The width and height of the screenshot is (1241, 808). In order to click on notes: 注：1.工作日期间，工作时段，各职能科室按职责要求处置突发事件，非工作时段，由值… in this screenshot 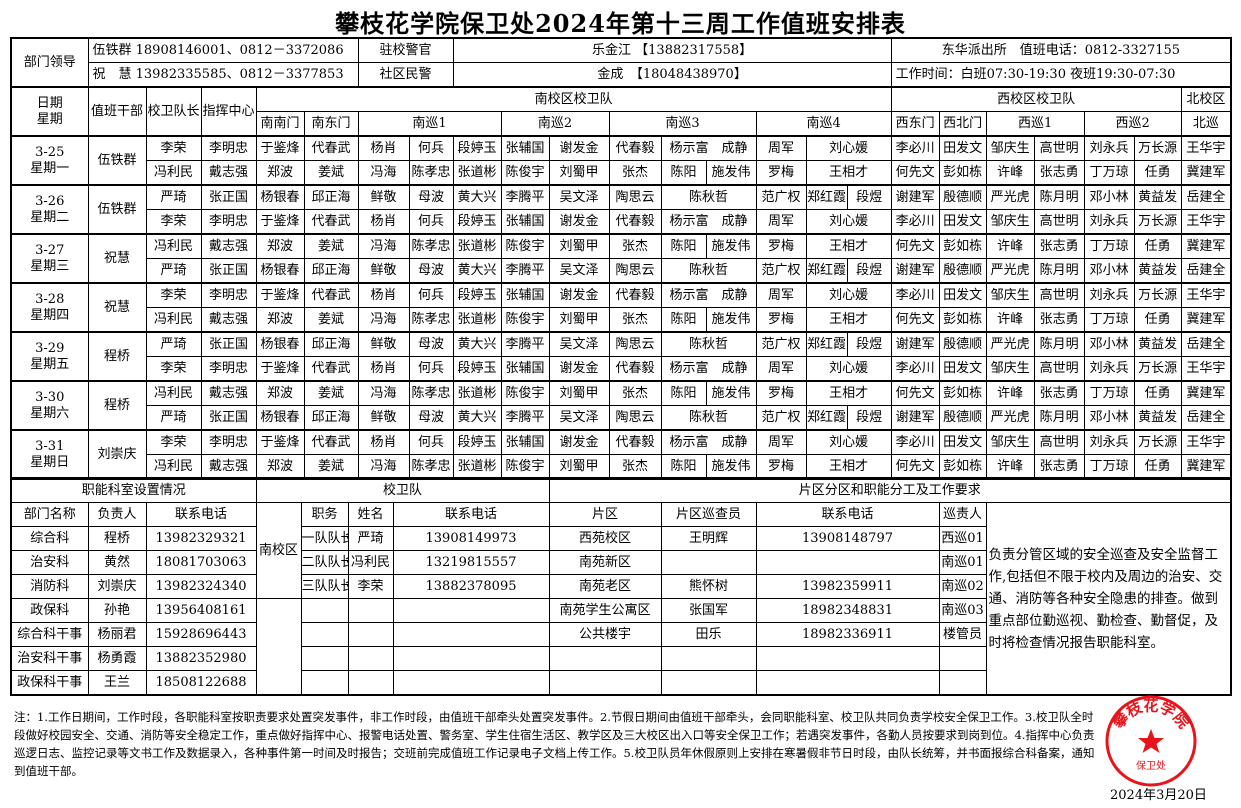, I will do `click(554, 744)`.